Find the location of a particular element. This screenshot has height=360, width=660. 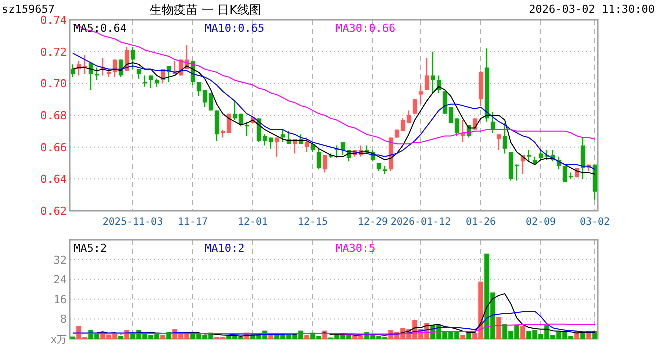

y-axis-title: x万 is located at coordinates (58, 340).